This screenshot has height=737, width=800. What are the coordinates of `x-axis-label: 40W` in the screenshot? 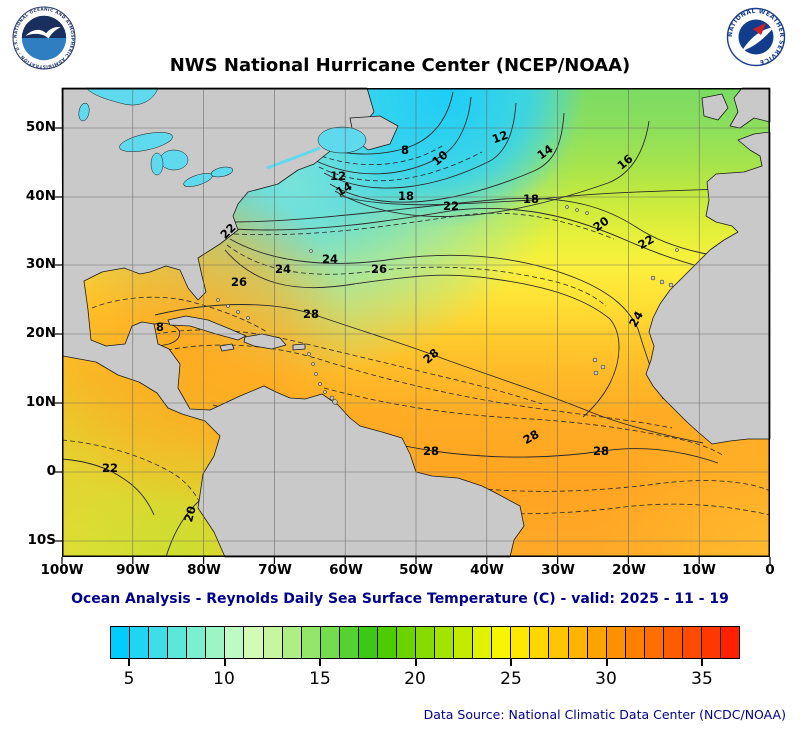 It's located at (487, 570).